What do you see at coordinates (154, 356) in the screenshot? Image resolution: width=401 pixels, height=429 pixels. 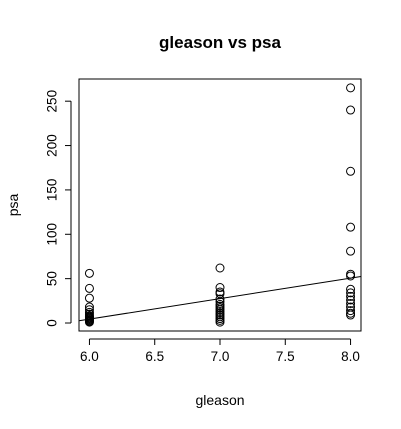 I see `x-tick-label: 6.5` at bounding box center [154, 356].